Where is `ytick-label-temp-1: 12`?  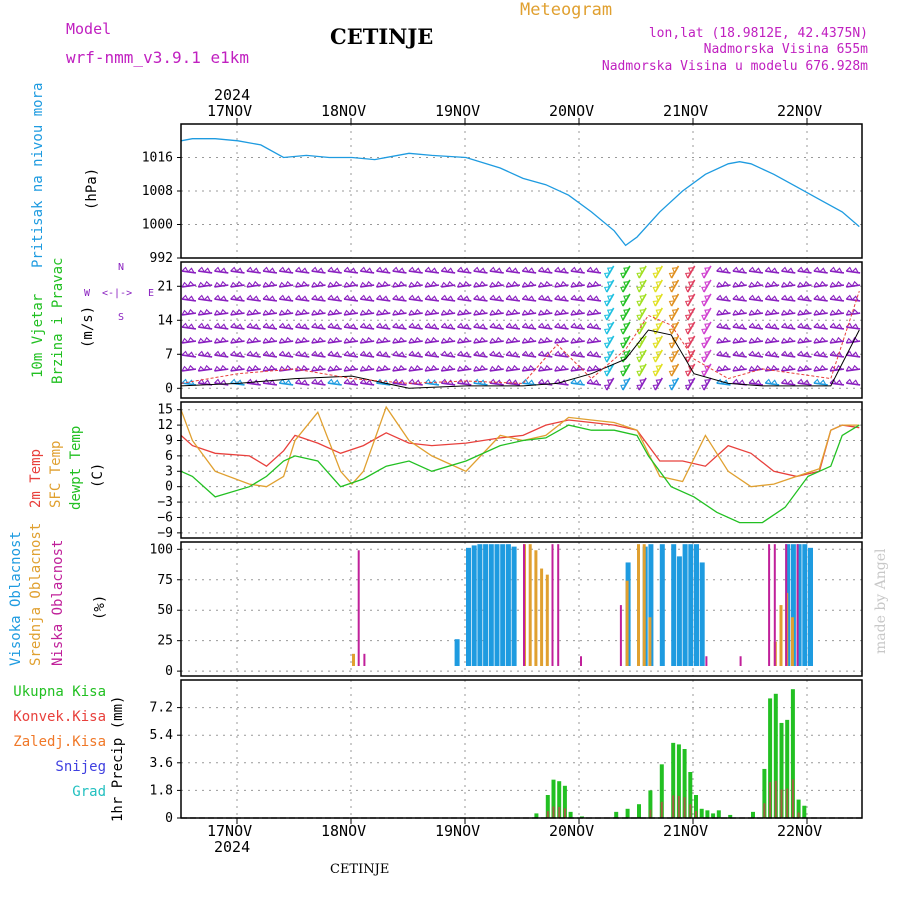
ytick-label-temp-1: 12 is located at coordinates (165, 425).